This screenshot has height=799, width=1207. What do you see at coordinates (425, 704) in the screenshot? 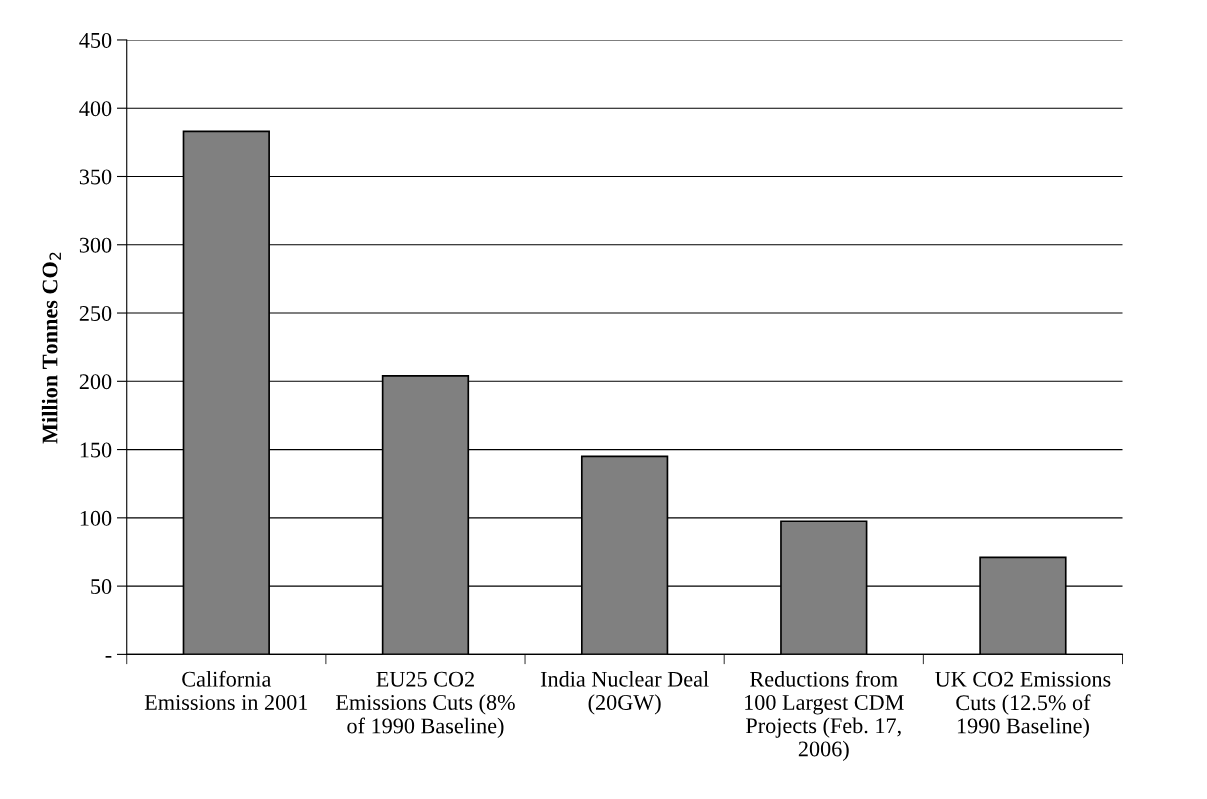
I see `x-tick-label: EU25 CO2 Emissions Cuts (8% of 1990 Baseline)` at bounding box center [425, 704].